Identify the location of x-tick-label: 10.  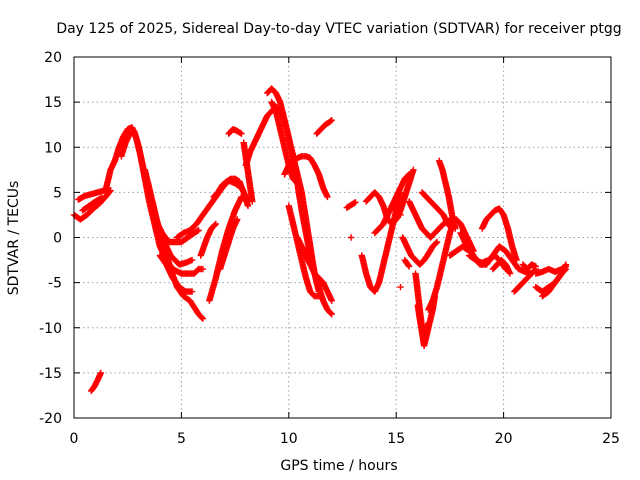
(289, 439).